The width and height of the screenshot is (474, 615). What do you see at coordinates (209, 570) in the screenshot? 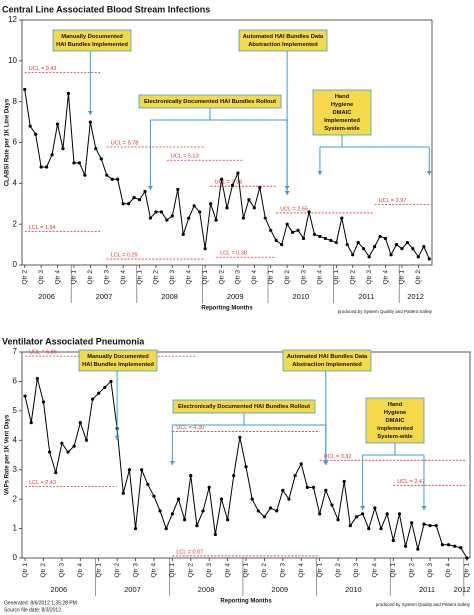
I see `x-tick-label: Qtr 3` at bounding box center [209, 570].